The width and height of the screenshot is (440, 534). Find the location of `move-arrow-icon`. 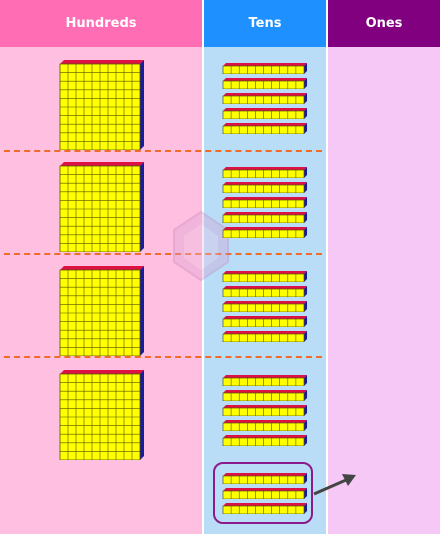

move-arrow-icon is located at coordinates (334, 485).